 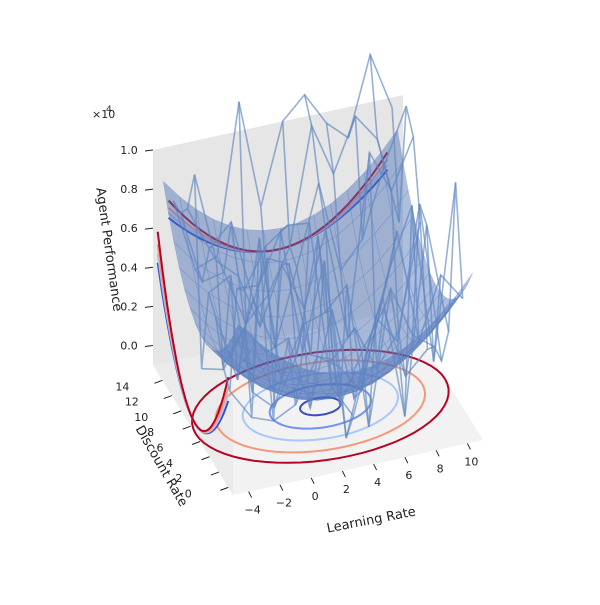 I want to click on z-axis-offset-exponent: 4, so click(x=109, y=110).